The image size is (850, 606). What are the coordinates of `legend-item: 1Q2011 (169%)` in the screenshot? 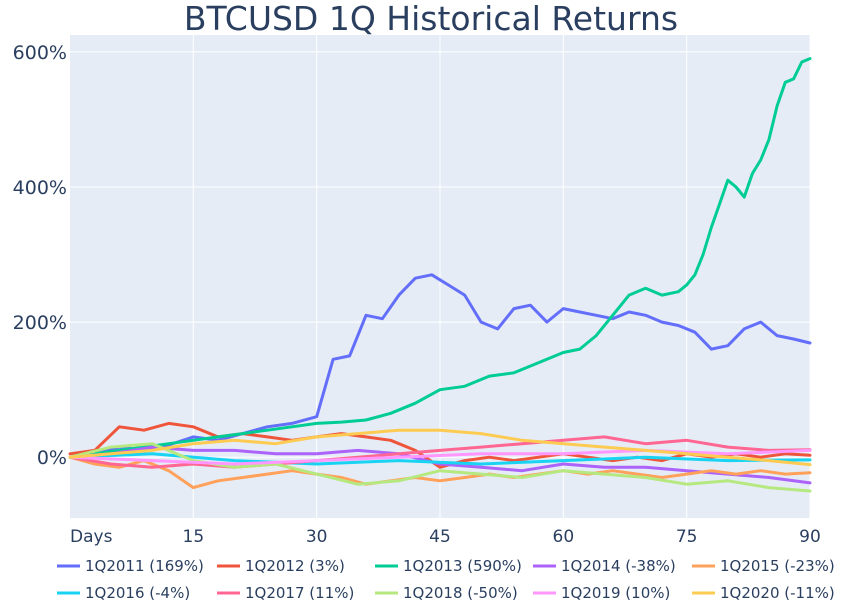 It's located at (130, 566).